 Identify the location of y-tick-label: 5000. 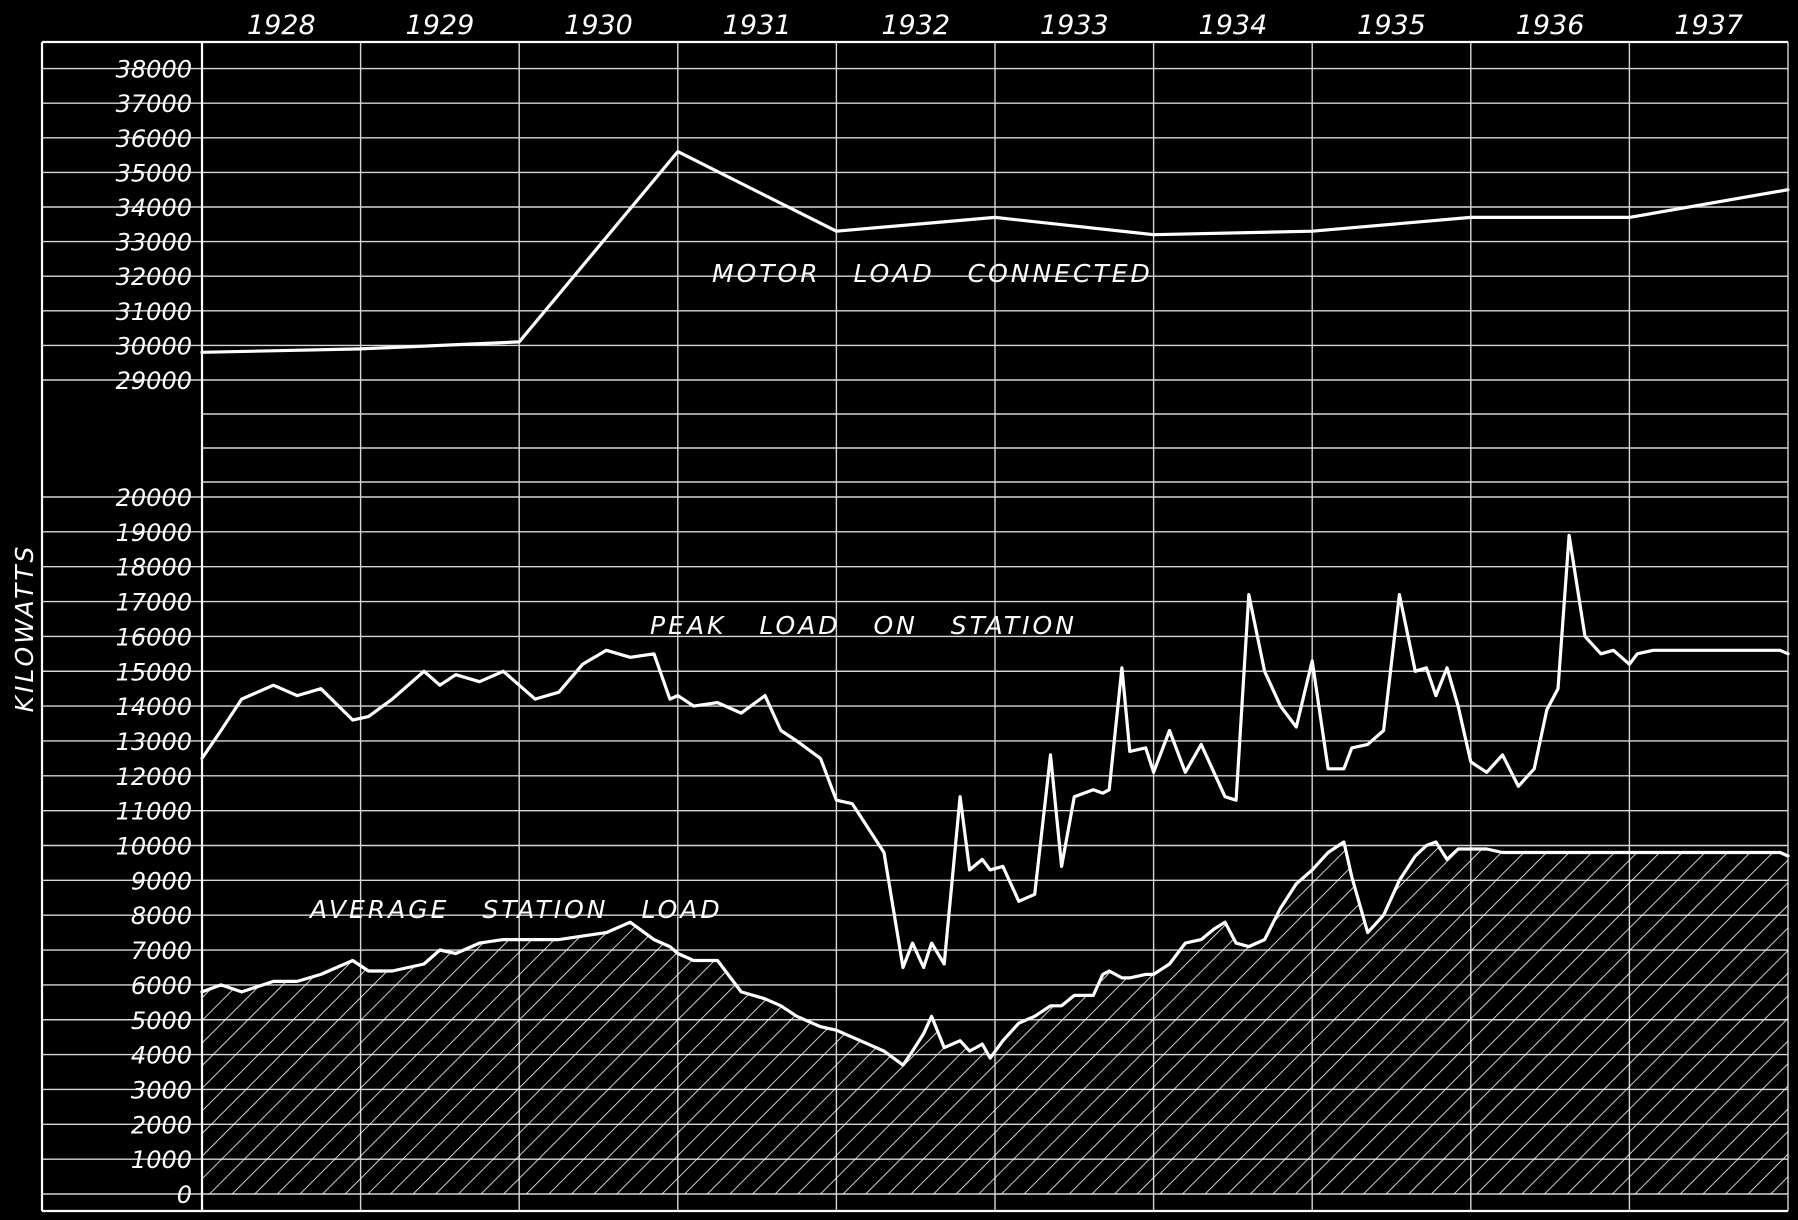
(161, 1021).